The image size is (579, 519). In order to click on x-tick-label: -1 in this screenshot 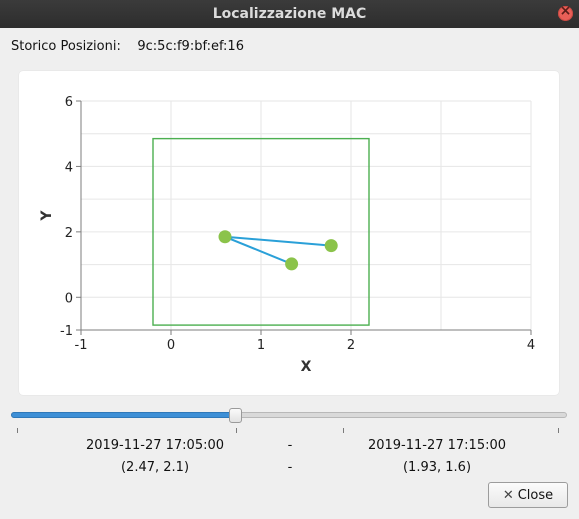, I will do `click(81, 345)`.